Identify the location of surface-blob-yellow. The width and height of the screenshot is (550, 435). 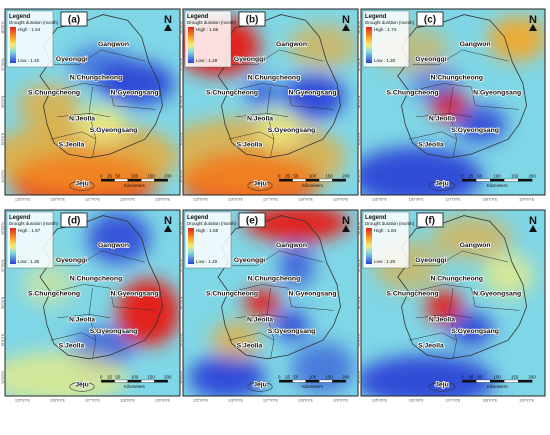
(508, 275).